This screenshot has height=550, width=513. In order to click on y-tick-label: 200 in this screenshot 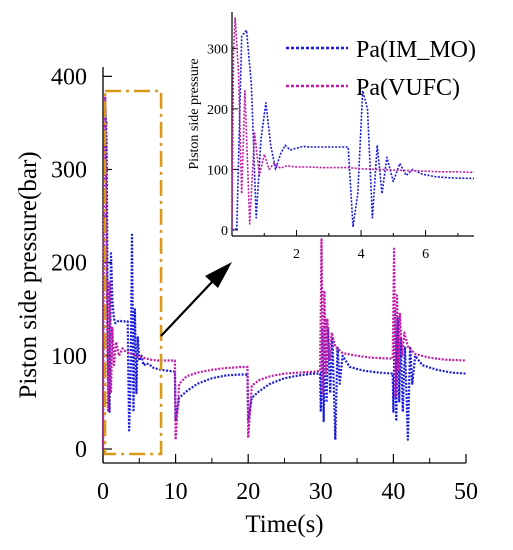, I will do `click(69, 264)`.